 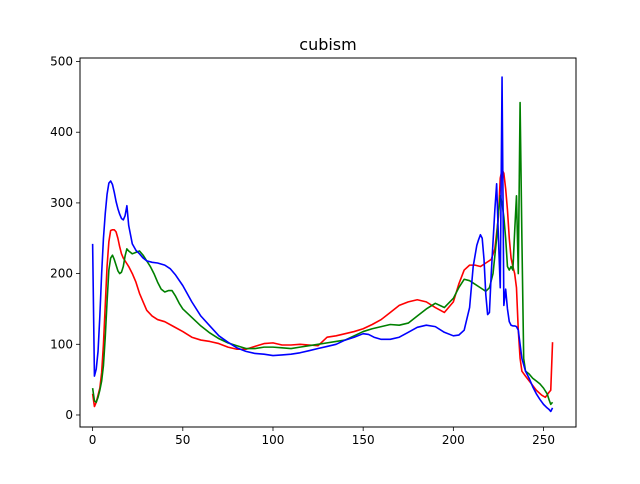 I want to click on x-tick-label: 250, so click(x=543, y=440).